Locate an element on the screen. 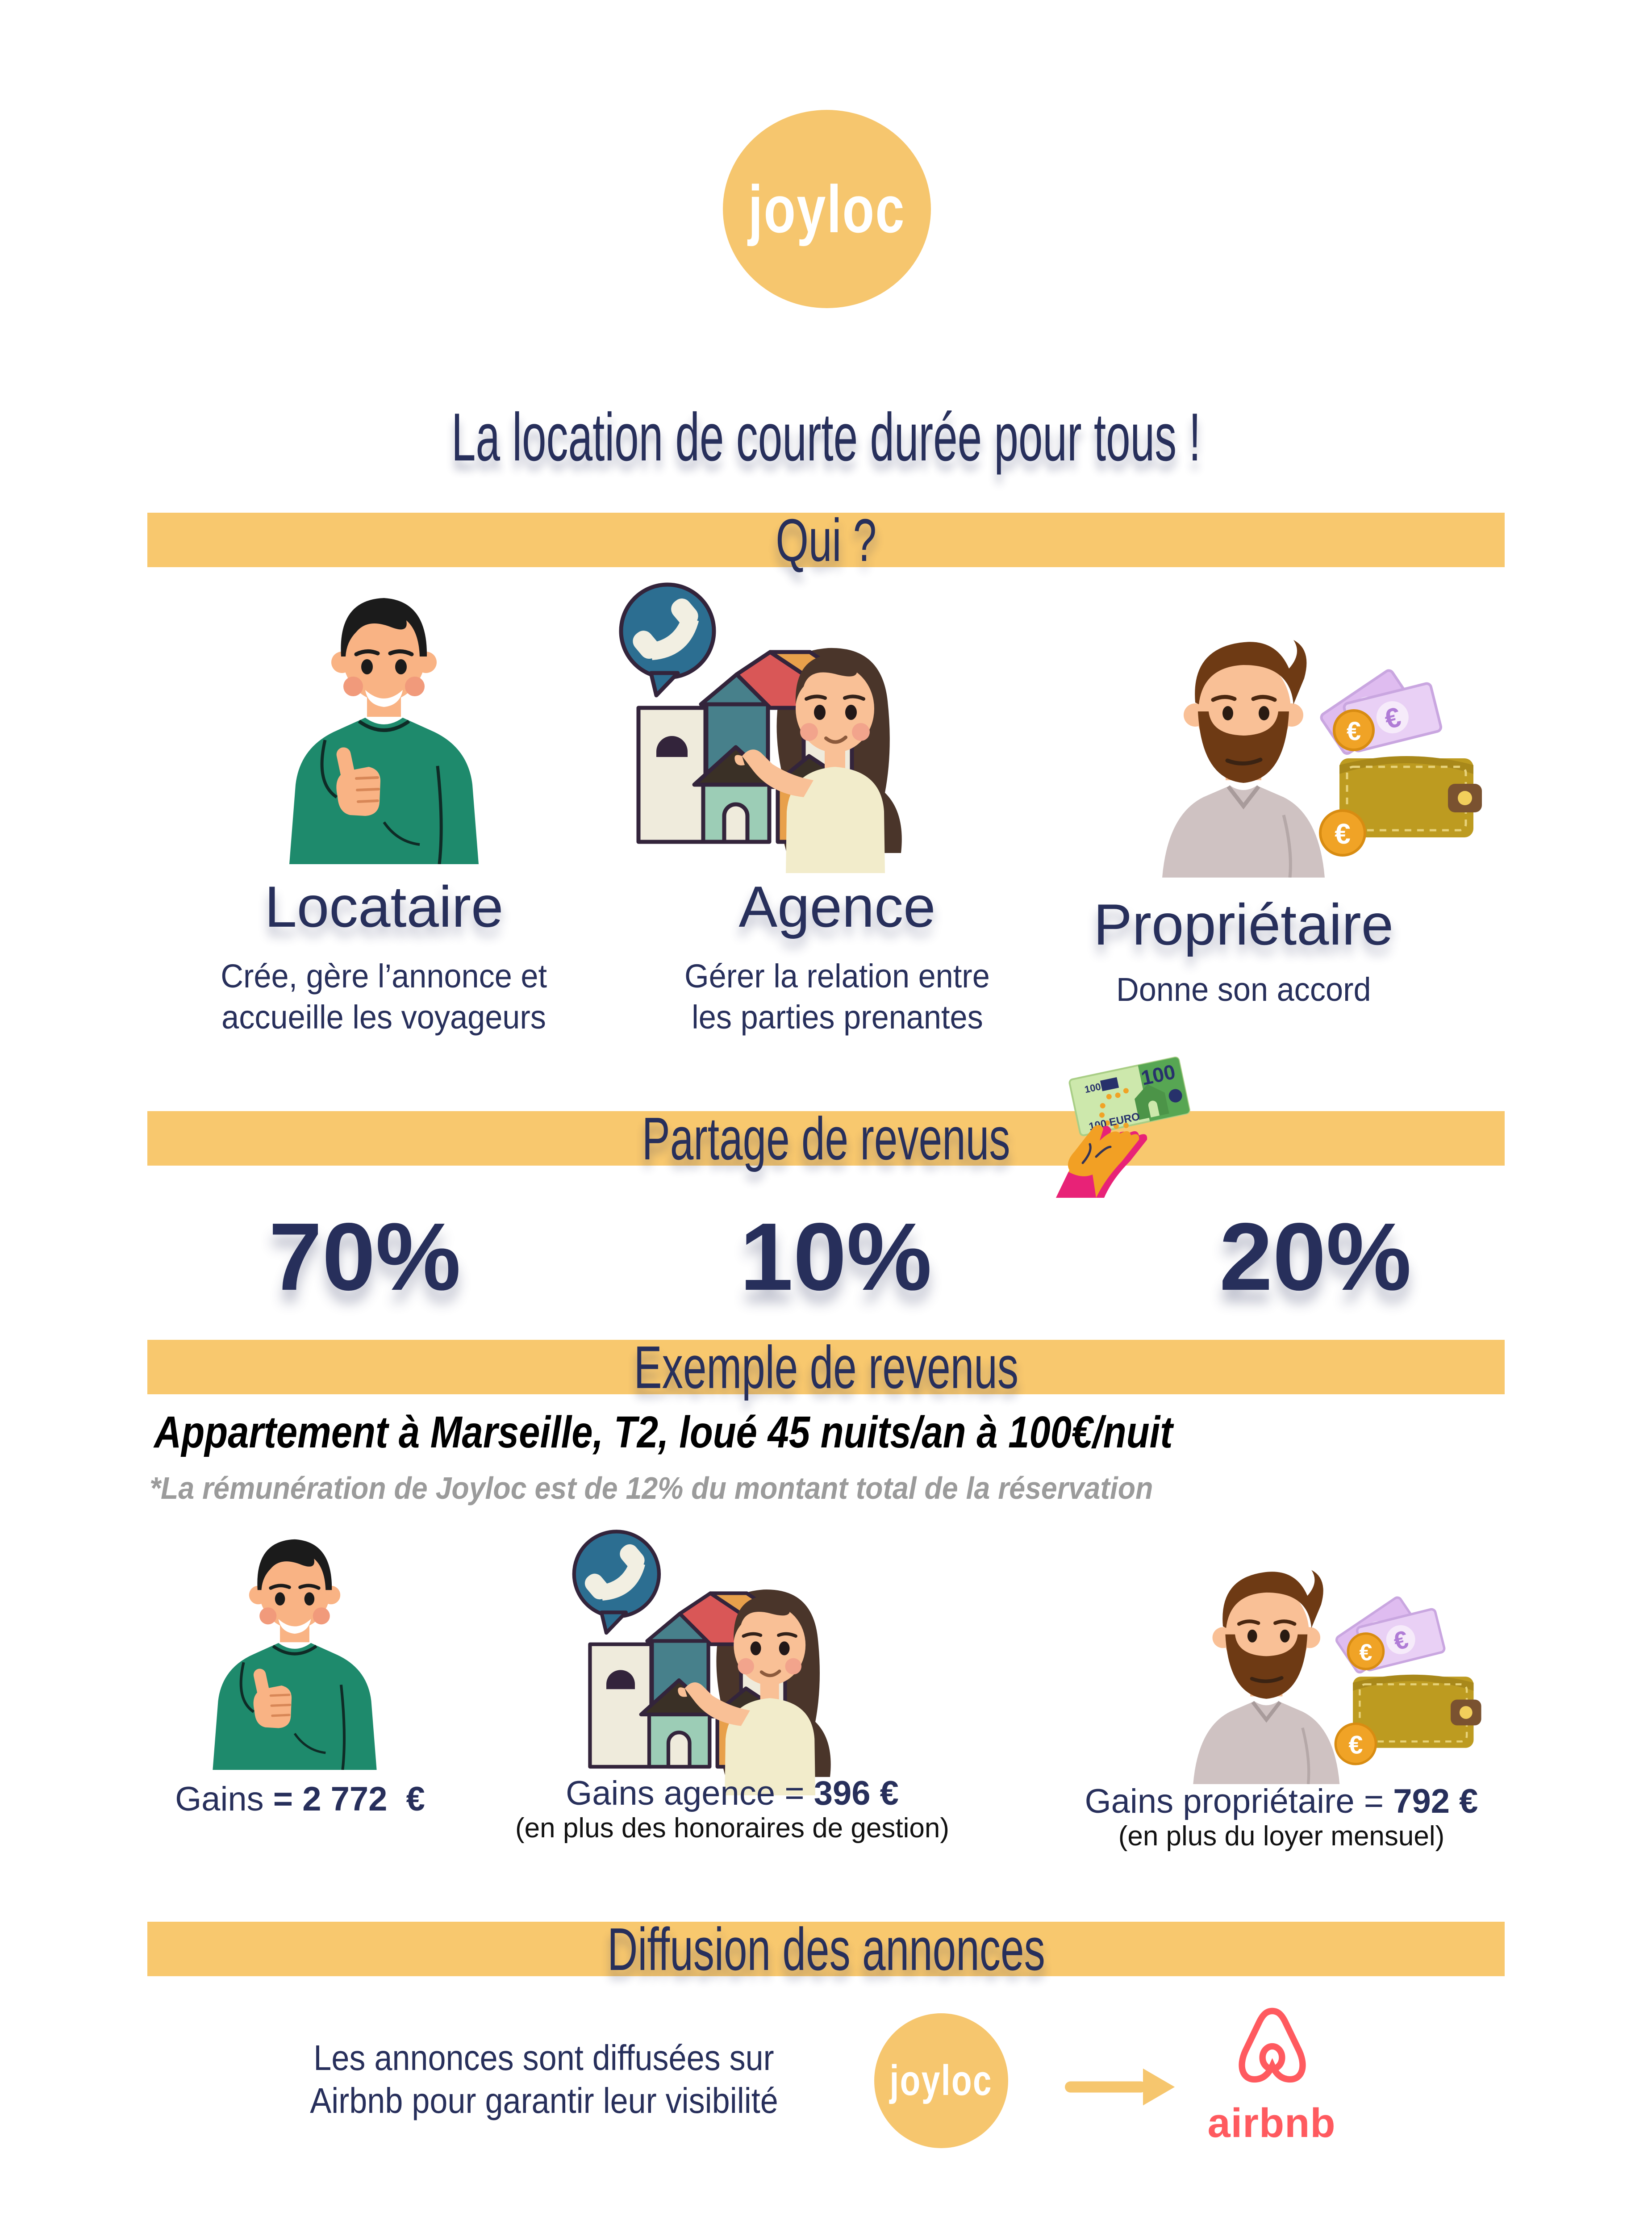  share-proprietaire: 20% is located at coordinates (1315, 1256).